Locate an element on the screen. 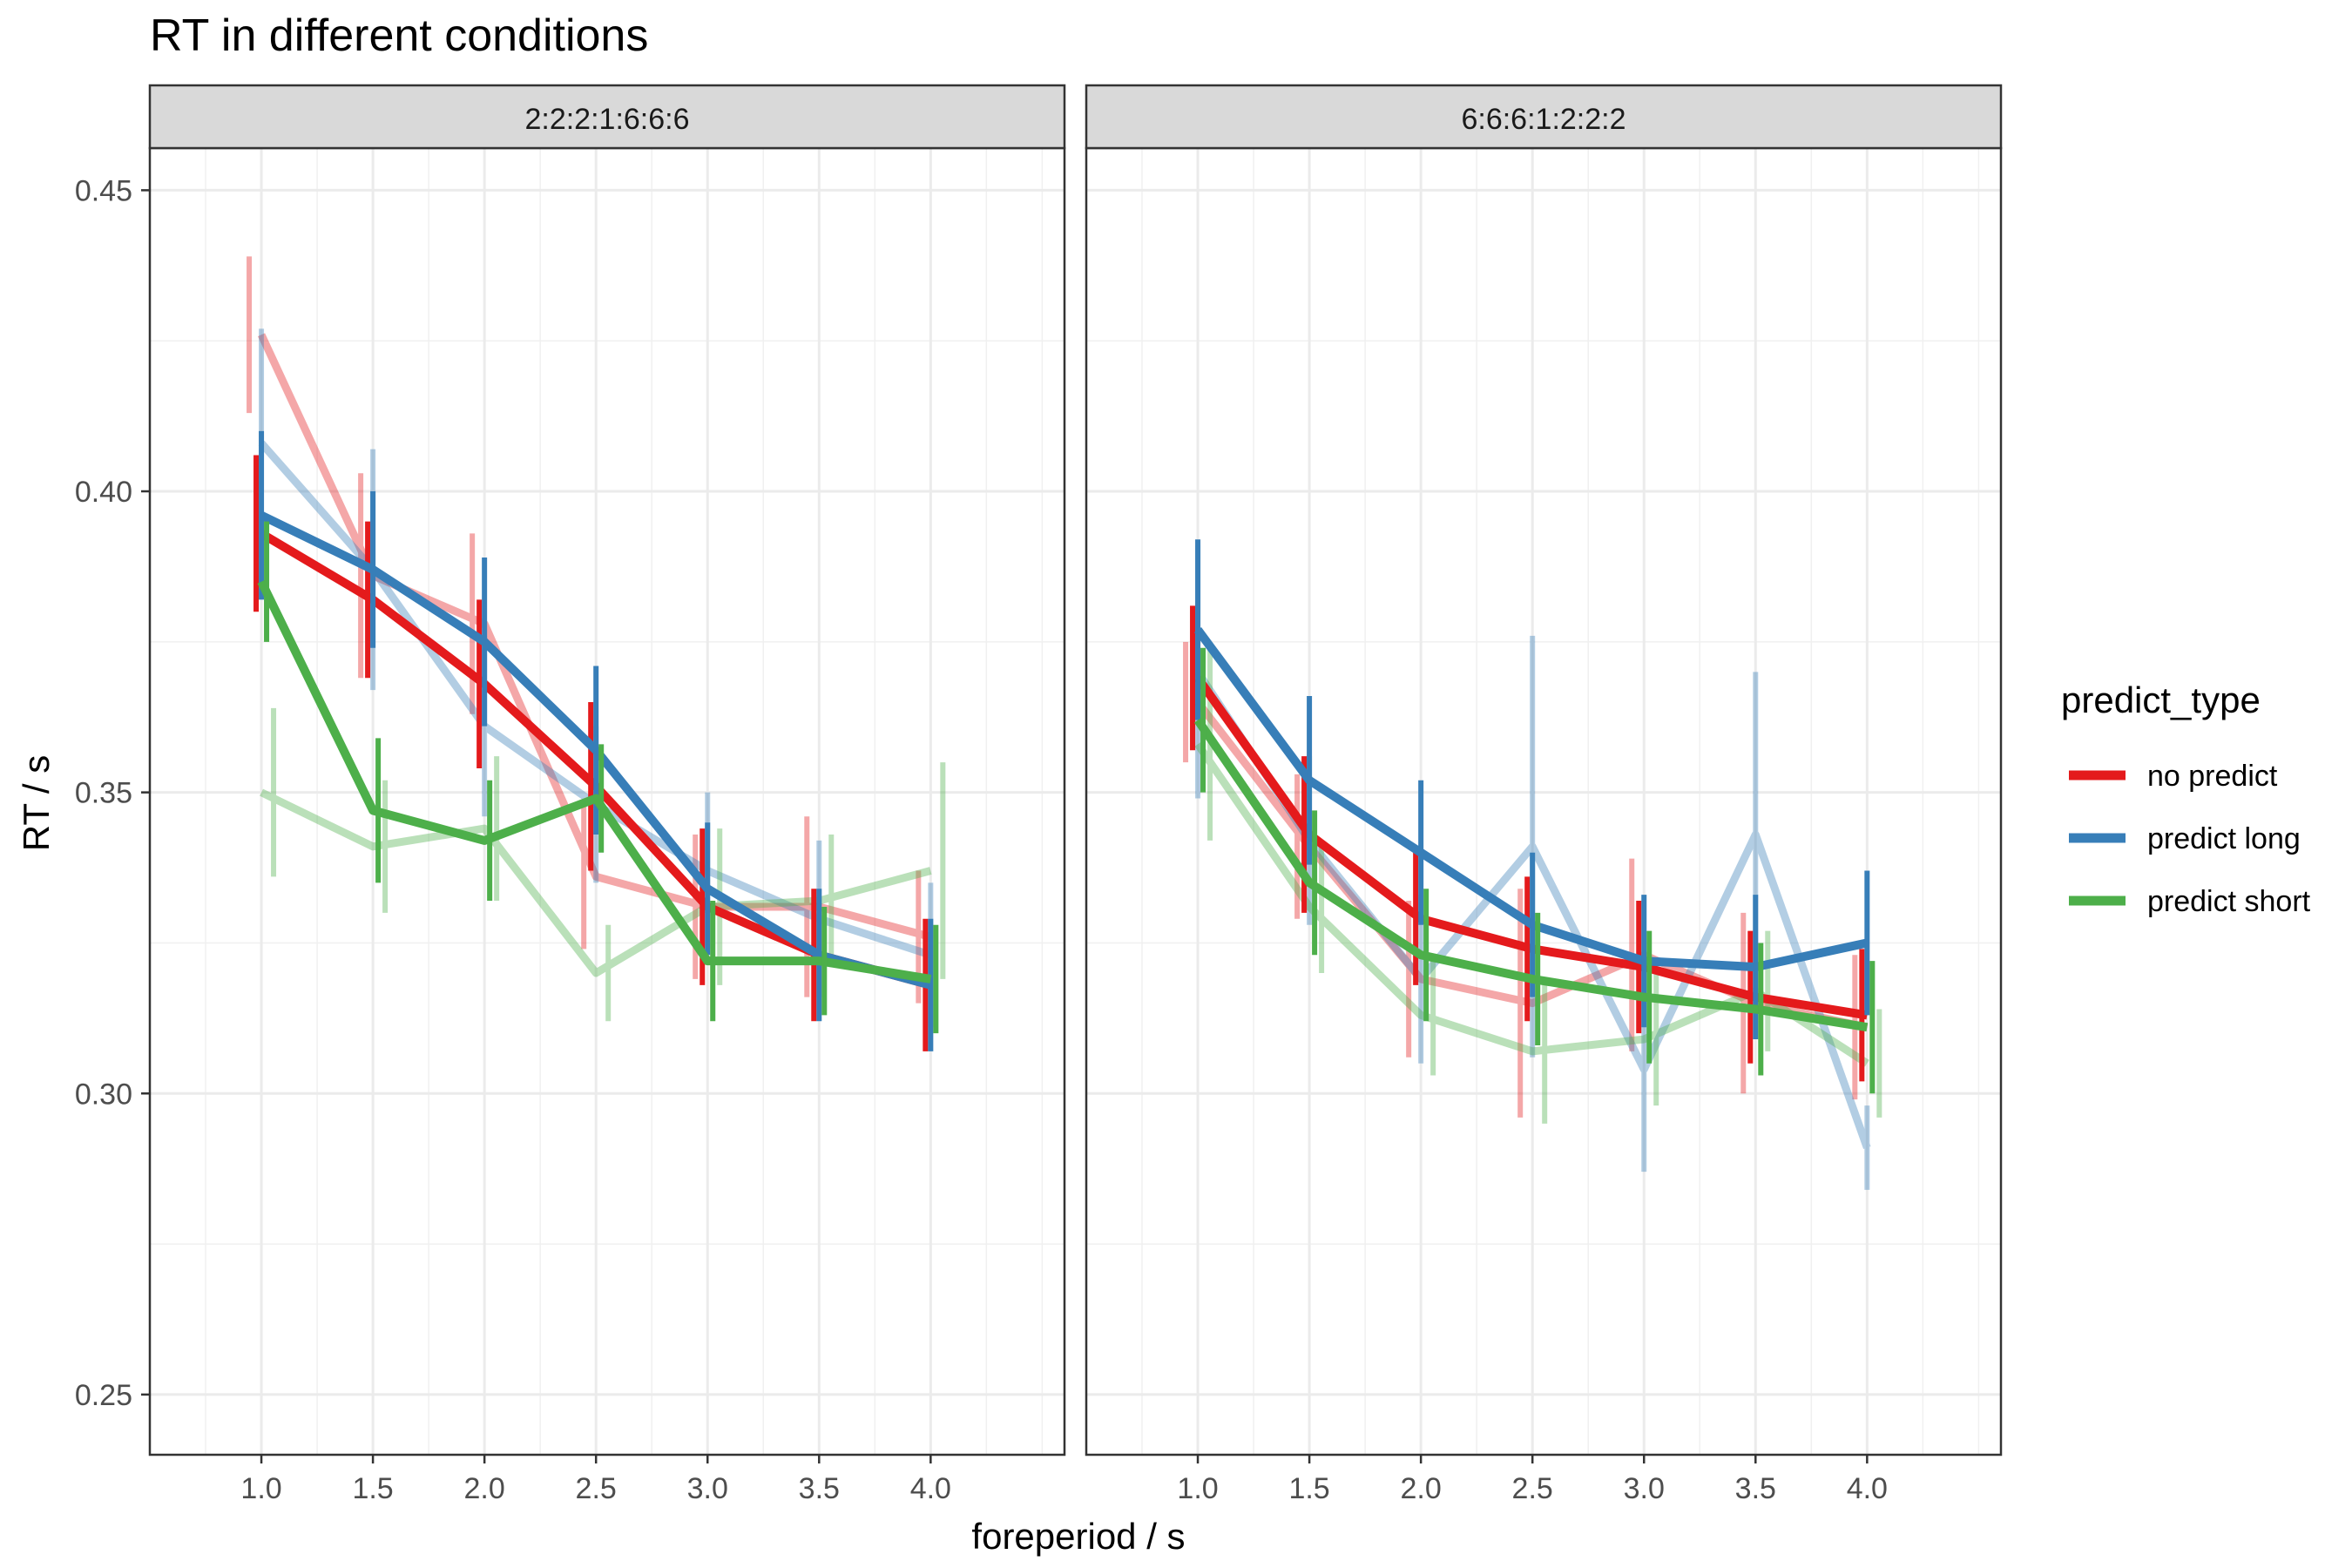  legend-label: predict long is located at coordinates (2224, 839).